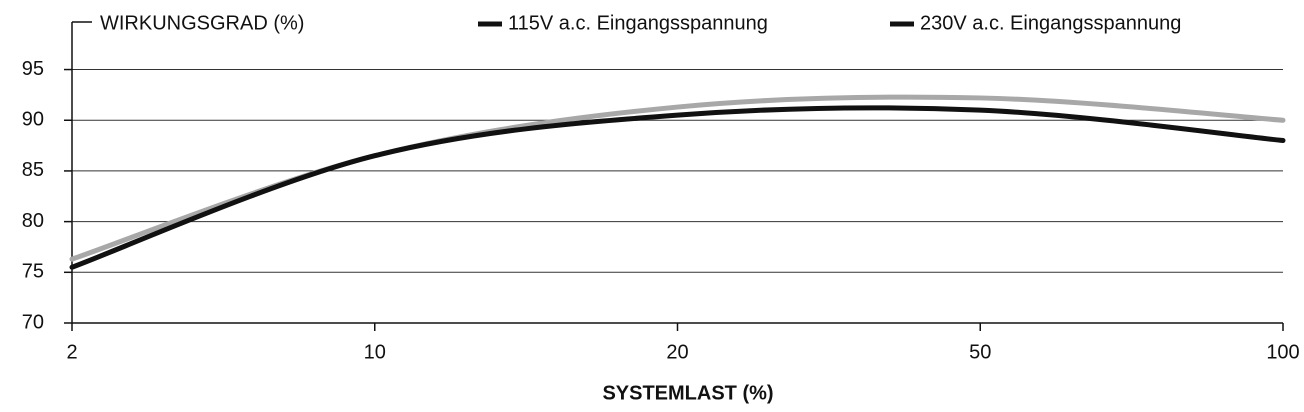 This screenshot has width=1304, height=412. Describe the element at coordinates (980, 352) in the screenshot. I see `x-tick-label: 50` at that location.